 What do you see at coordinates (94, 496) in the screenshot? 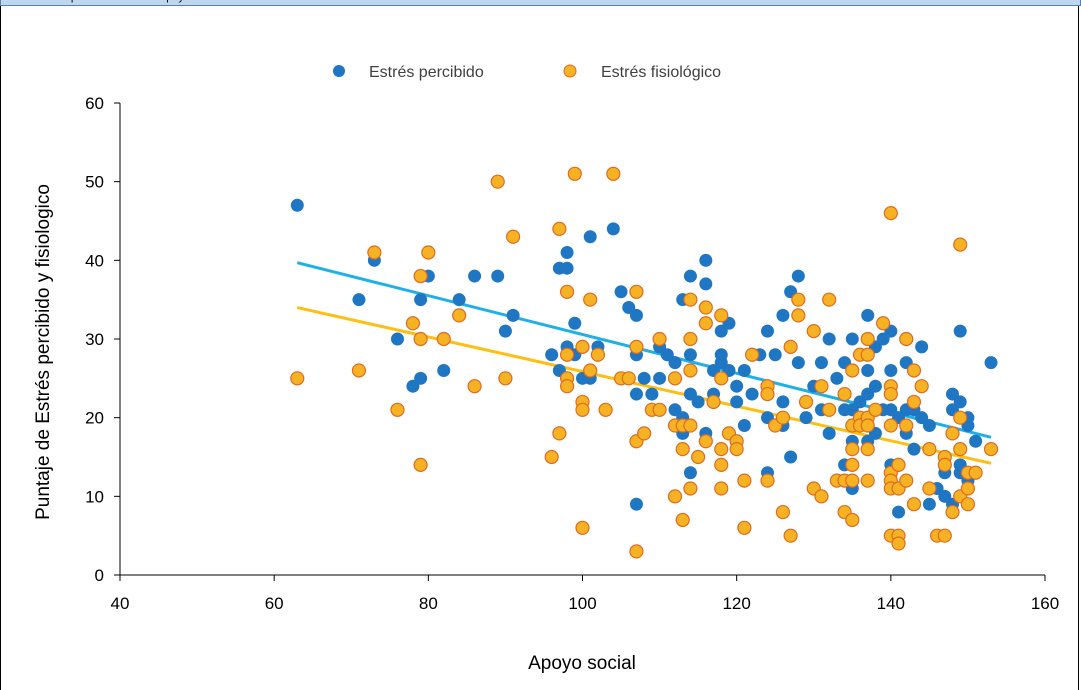
I see `y-tick-label: 10` at bounding box center [94, 496].